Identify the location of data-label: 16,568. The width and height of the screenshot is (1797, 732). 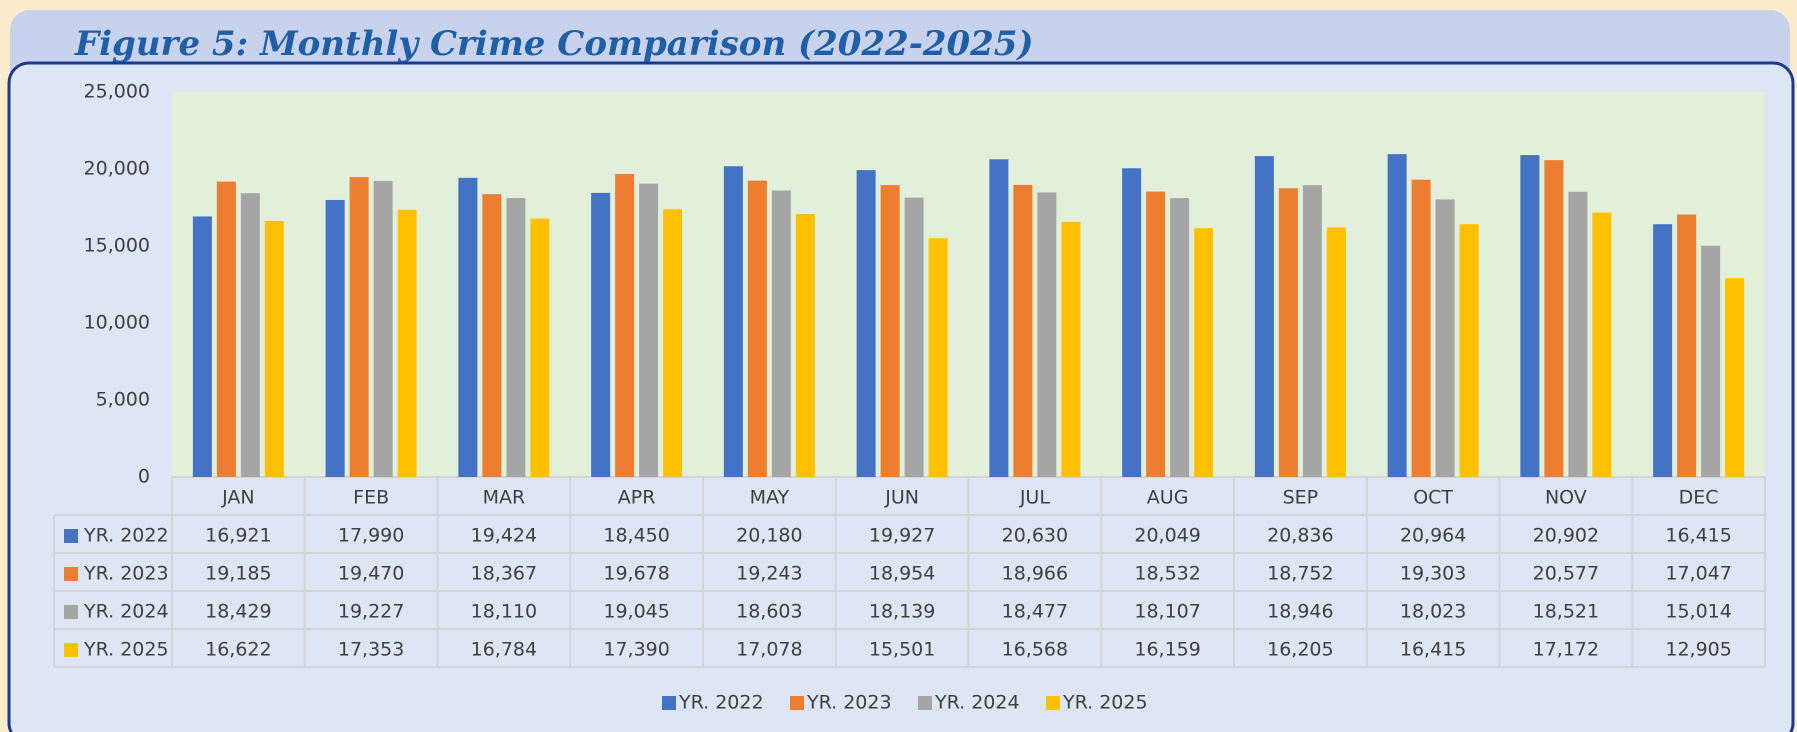
(1035, 650).